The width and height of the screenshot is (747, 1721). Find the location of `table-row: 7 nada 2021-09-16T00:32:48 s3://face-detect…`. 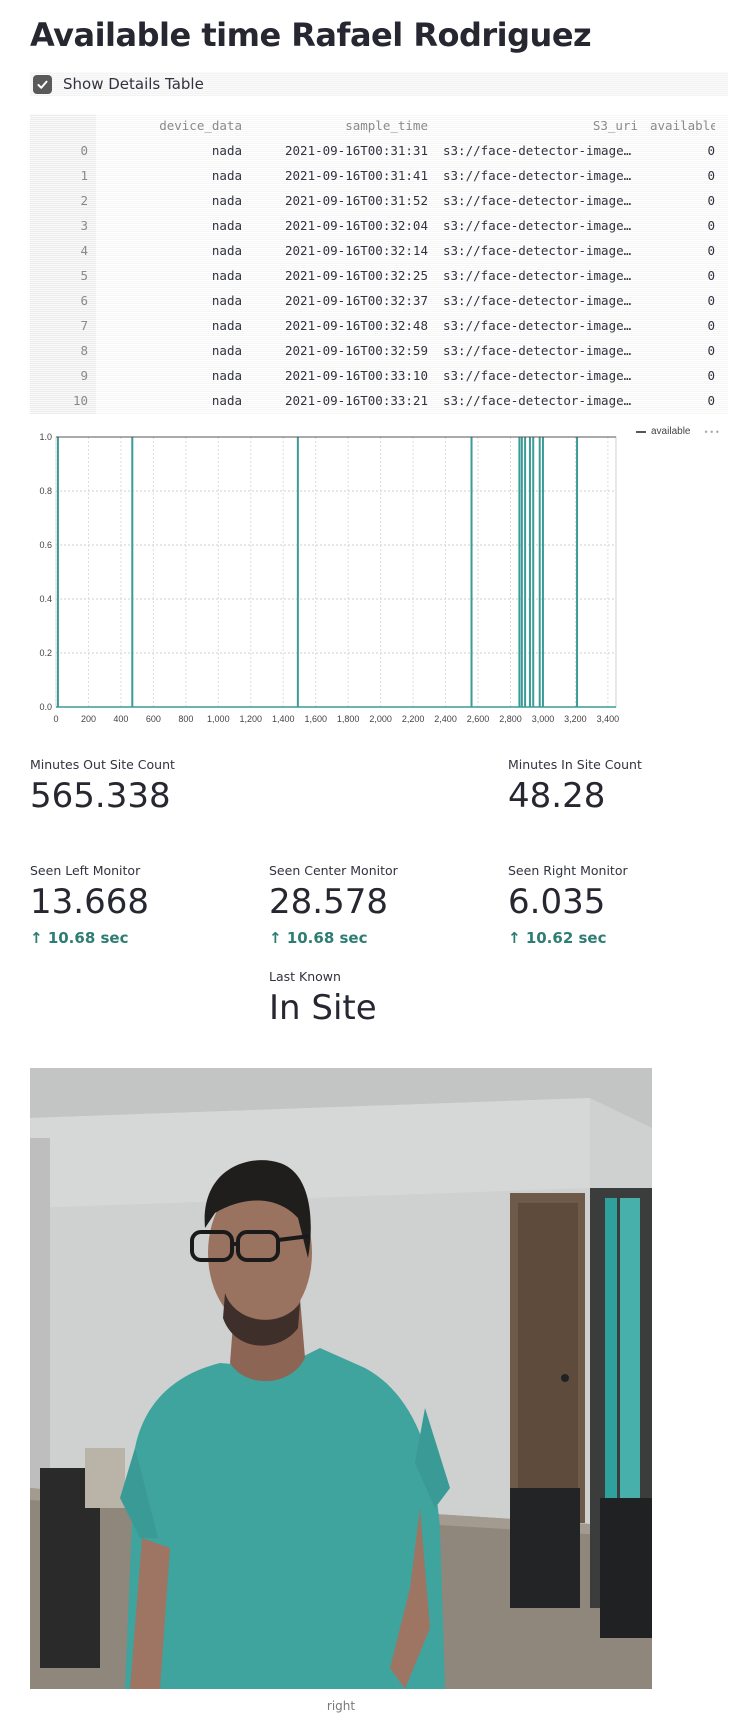

table-row: 7 nada 2021-09-16T00:32:48 s3://face-detect… is located at coordinates (379, 325).